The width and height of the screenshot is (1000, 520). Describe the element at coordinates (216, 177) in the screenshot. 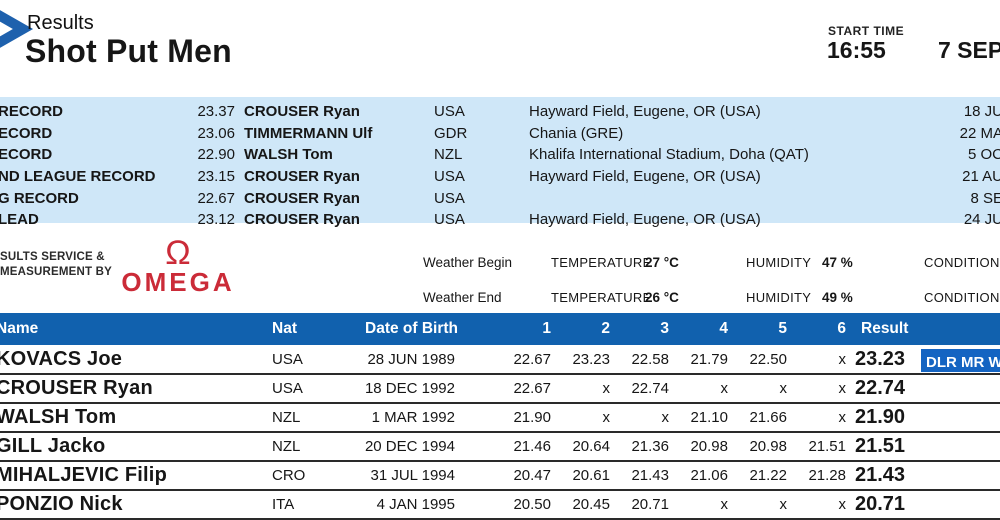

I see `record-mark: 23.15` at that location.